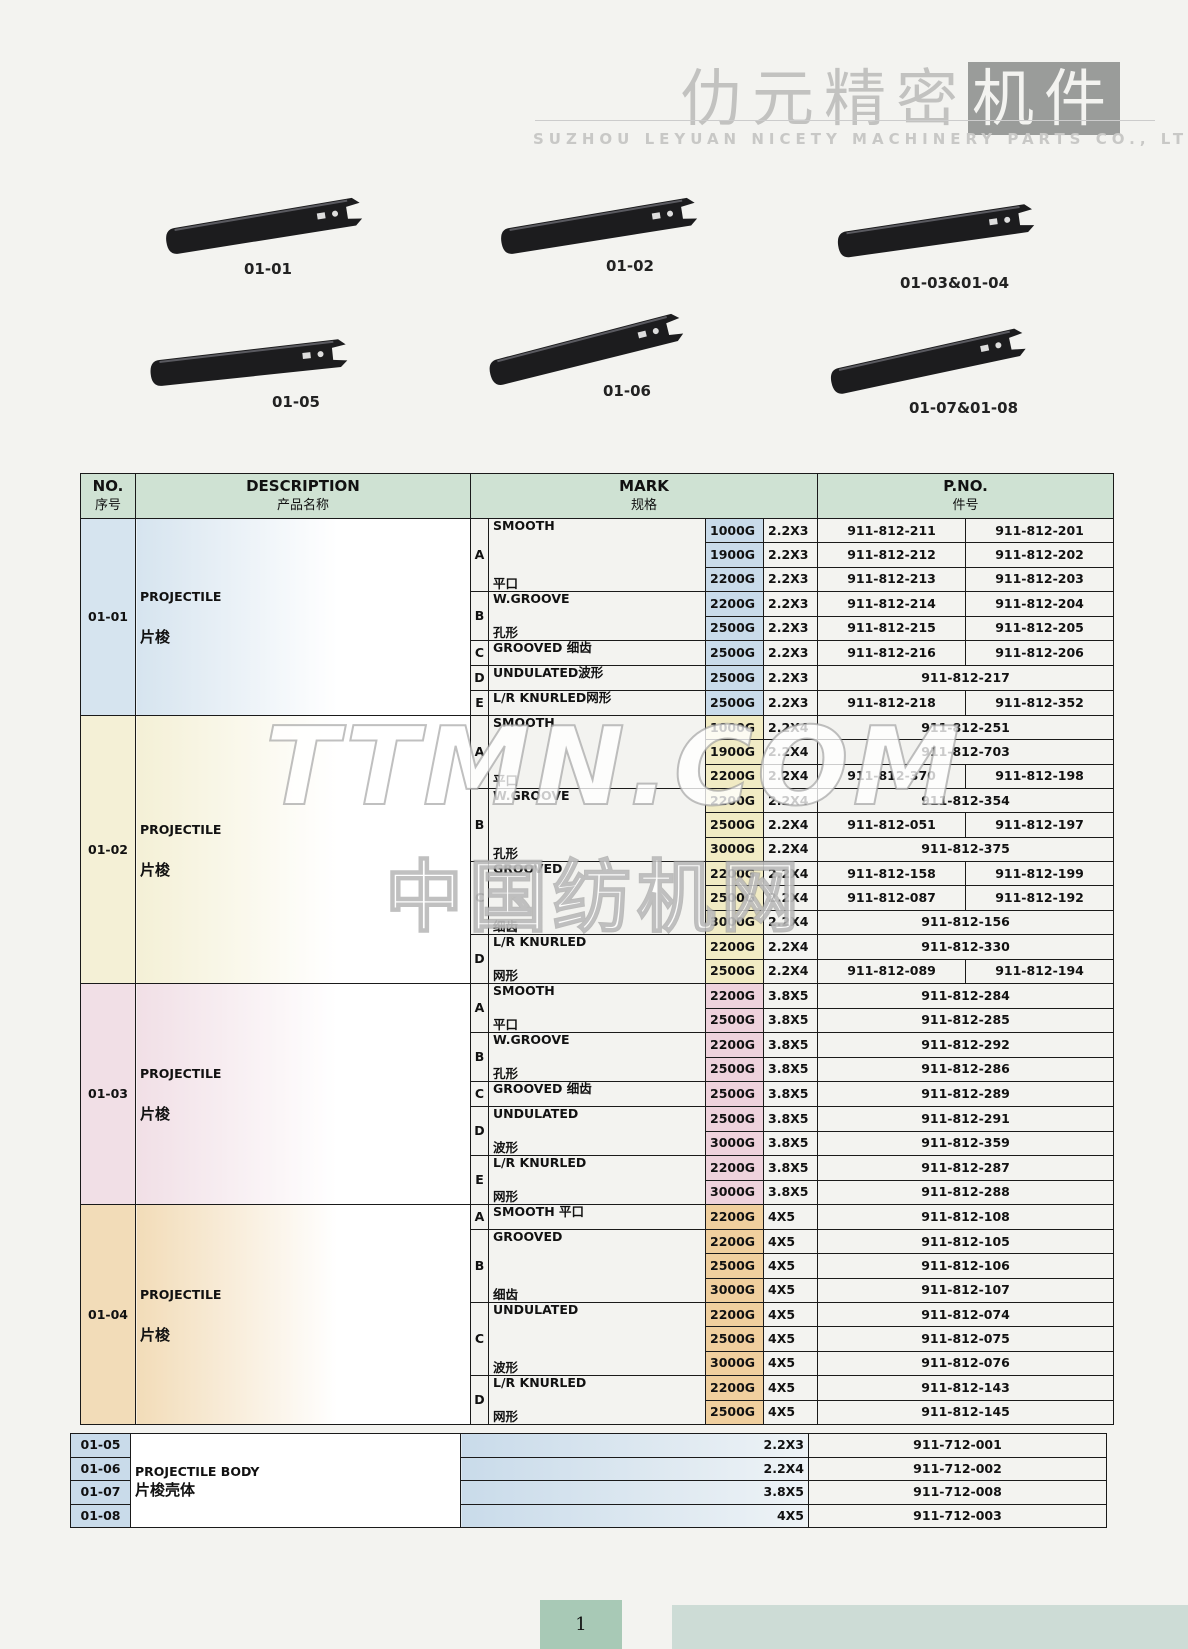  I want to click on table-row: 01-05 PROJECTILE BODY 片梭壳体 2.2X3 911-712-001, so click(588, 1480).